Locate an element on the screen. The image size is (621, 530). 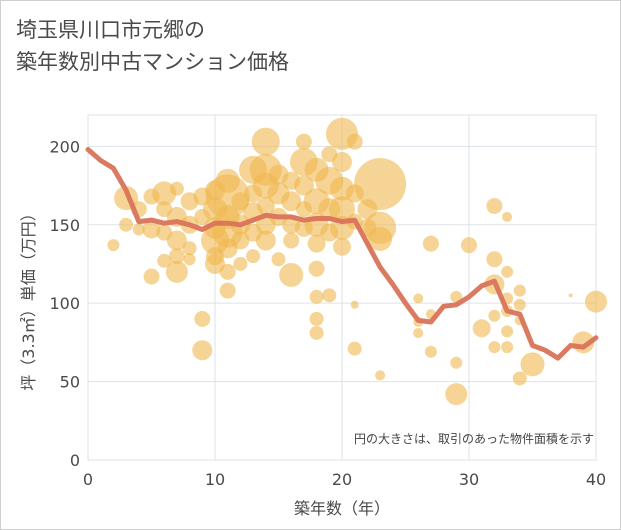
chart-title-line-1: 埼玉県川口市元郷の is located at coordinates (110, 30).